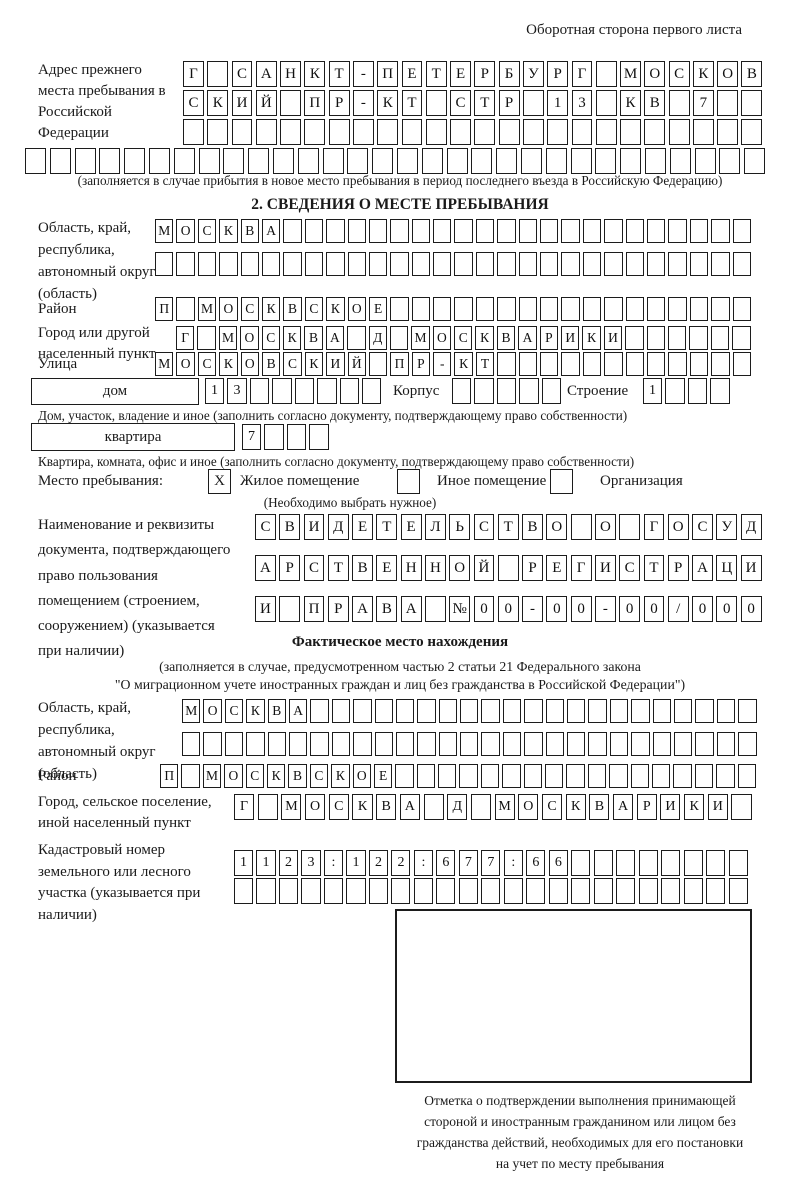 This screenshot has height=1180, width=800. Describe the element at coordinates (532, 609) in the screenshot. I see `char-cell: -` at that location.